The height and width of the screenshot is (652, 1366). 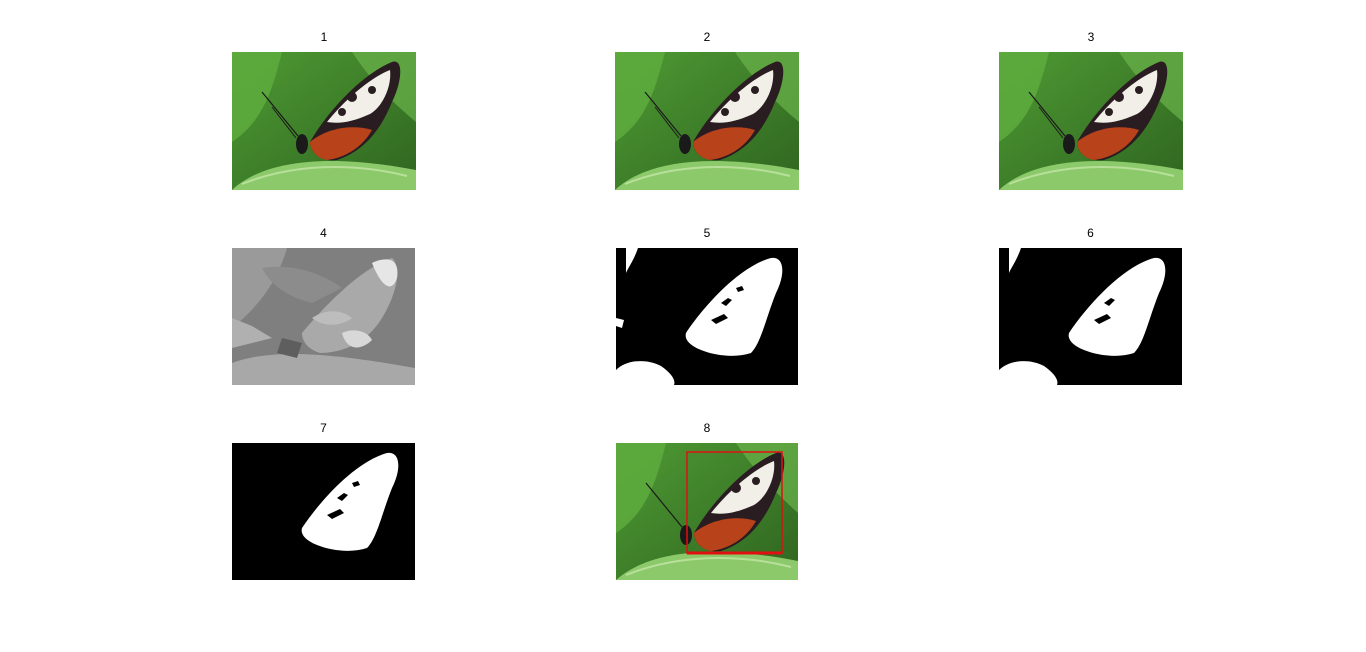 I want to click on subplot-title: 5, so click(x=707, y=233).